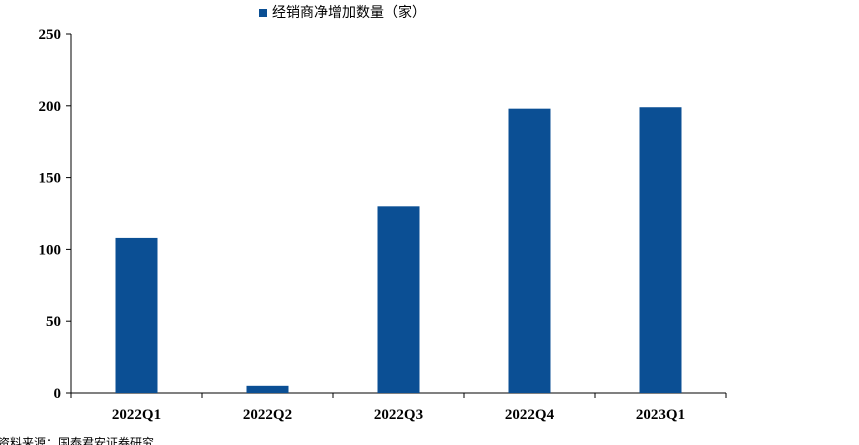 The height and width of the screenshot is (445, 859). Describe the element at coordinates (136, 415) in the screenshot. I see `x-tick-label: 2022Q1` at that location.